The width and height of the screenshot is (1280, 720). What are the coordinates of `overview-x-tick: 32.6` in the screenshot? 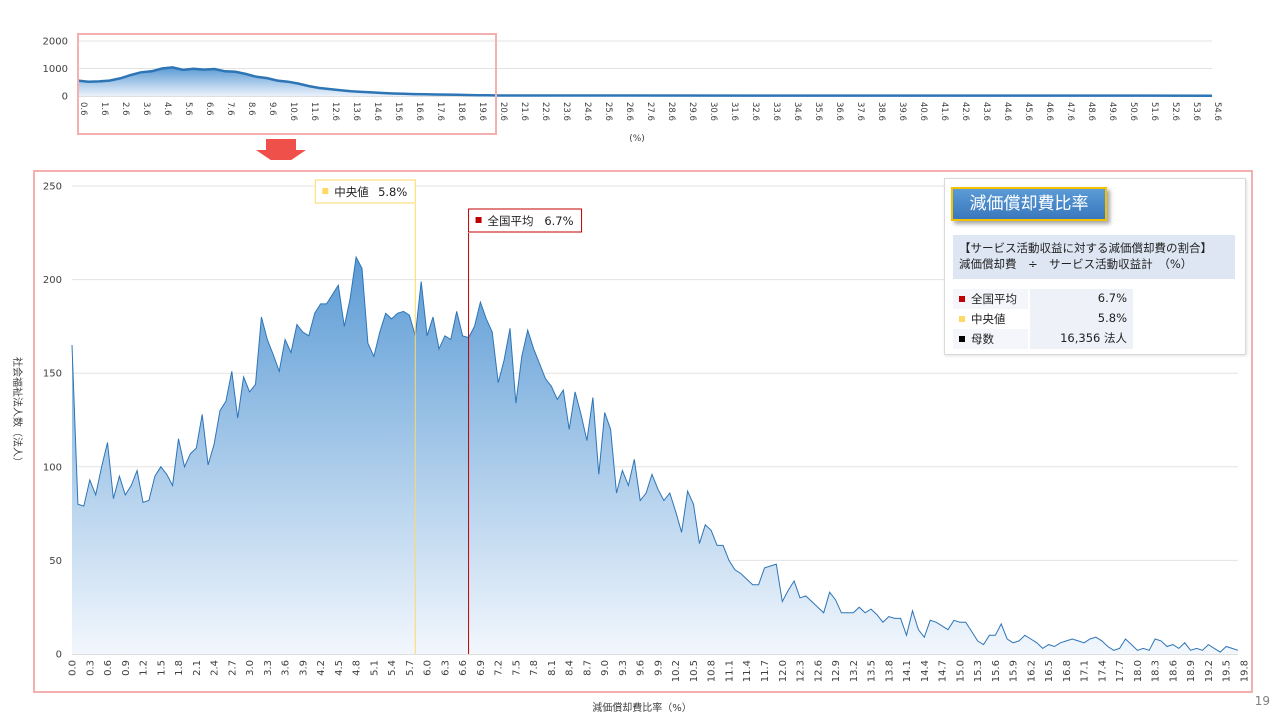 It's located at (755, 111).